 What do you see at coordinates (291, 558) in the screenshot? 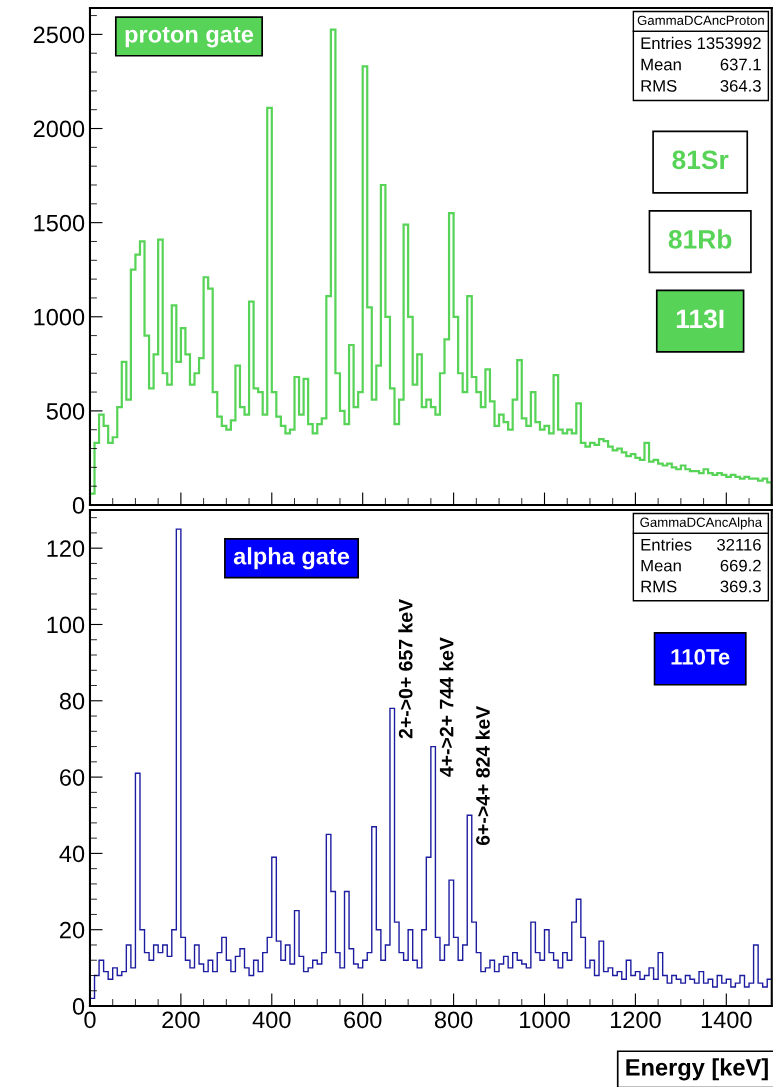
I see `text: alpha gate` at bounding box center [291, 558].